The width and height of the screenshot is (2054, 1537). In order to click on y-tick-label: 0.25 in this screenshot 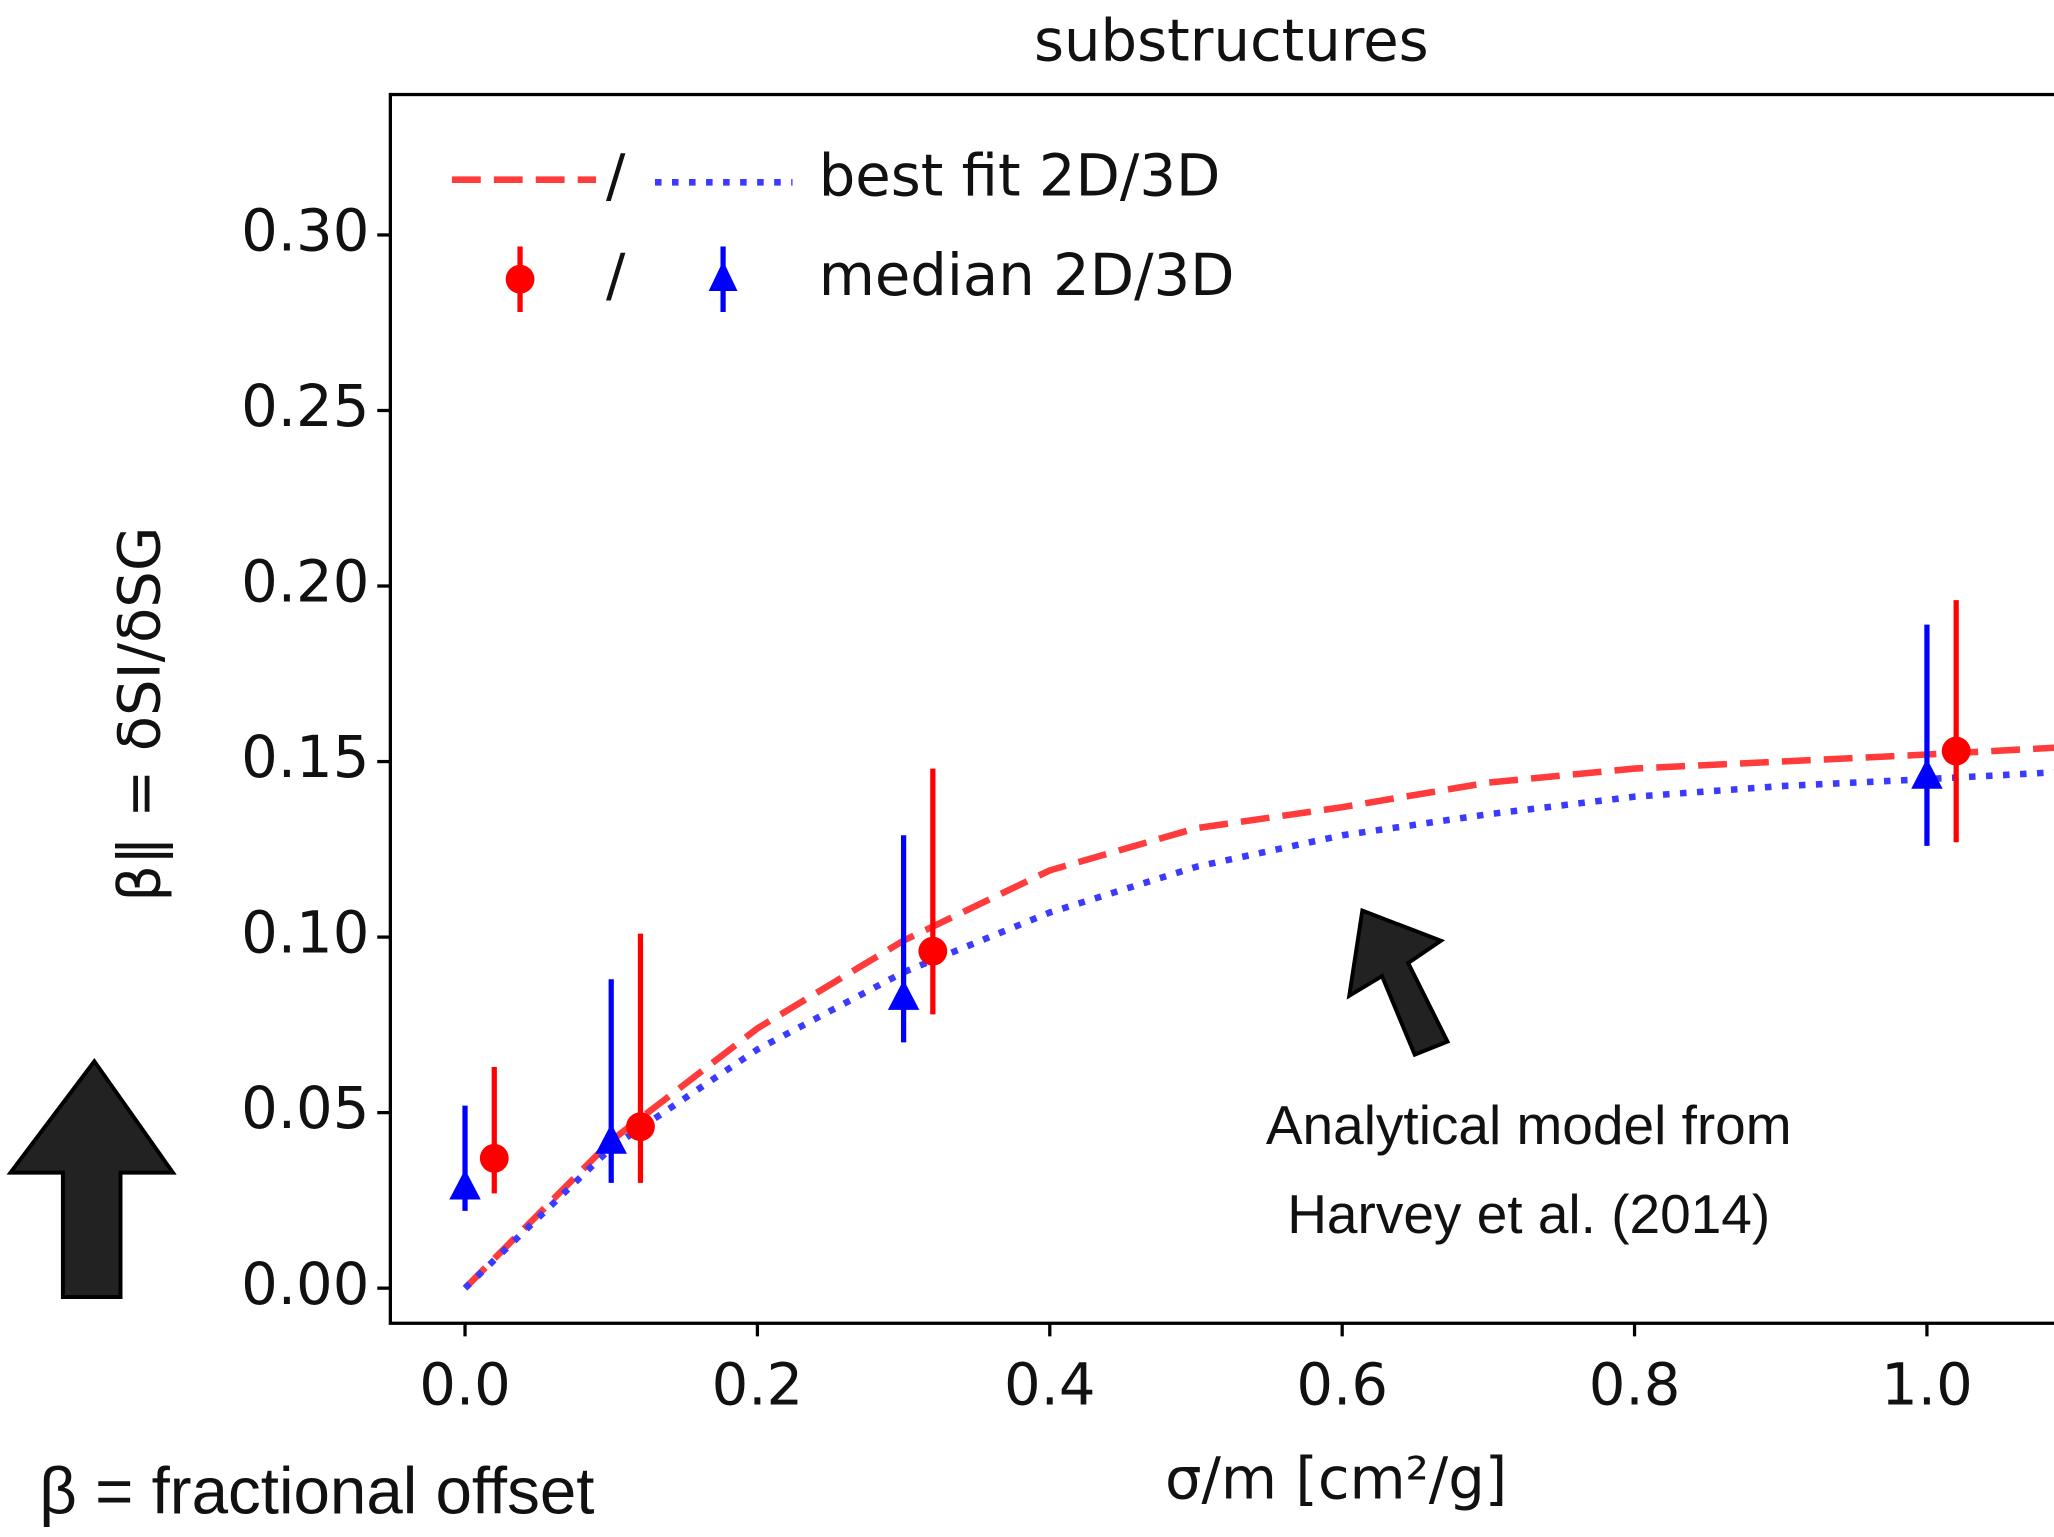, I will do `click(305, 406)`.